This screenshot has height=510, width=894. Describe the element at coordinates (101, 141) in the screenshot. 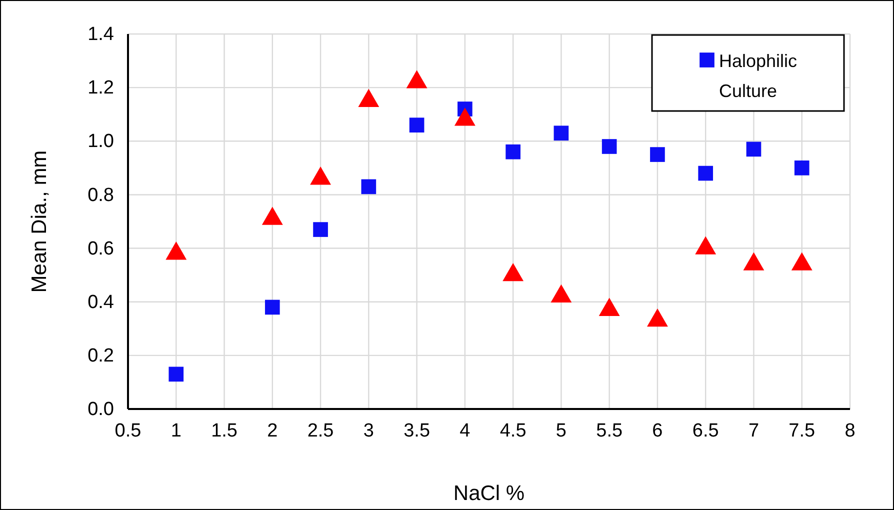

I see `y-tick-label: 1.0` at that location.